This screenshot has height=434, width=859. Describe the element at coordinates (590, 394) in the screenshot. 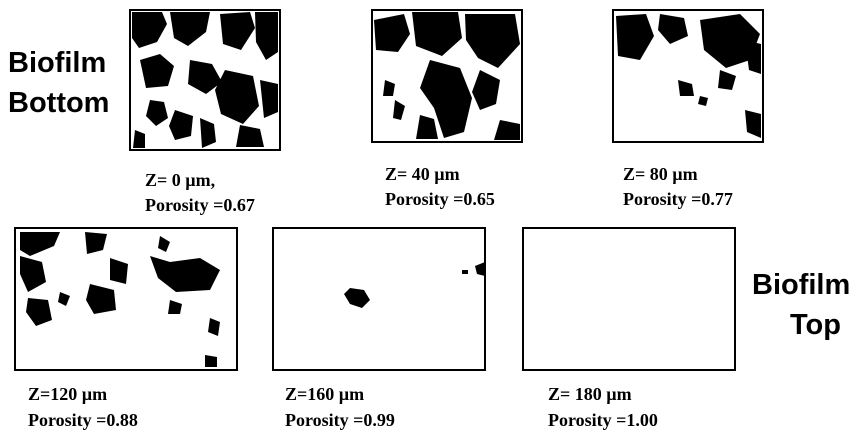

I see `depth-label: Z= 180 µm` at that location.